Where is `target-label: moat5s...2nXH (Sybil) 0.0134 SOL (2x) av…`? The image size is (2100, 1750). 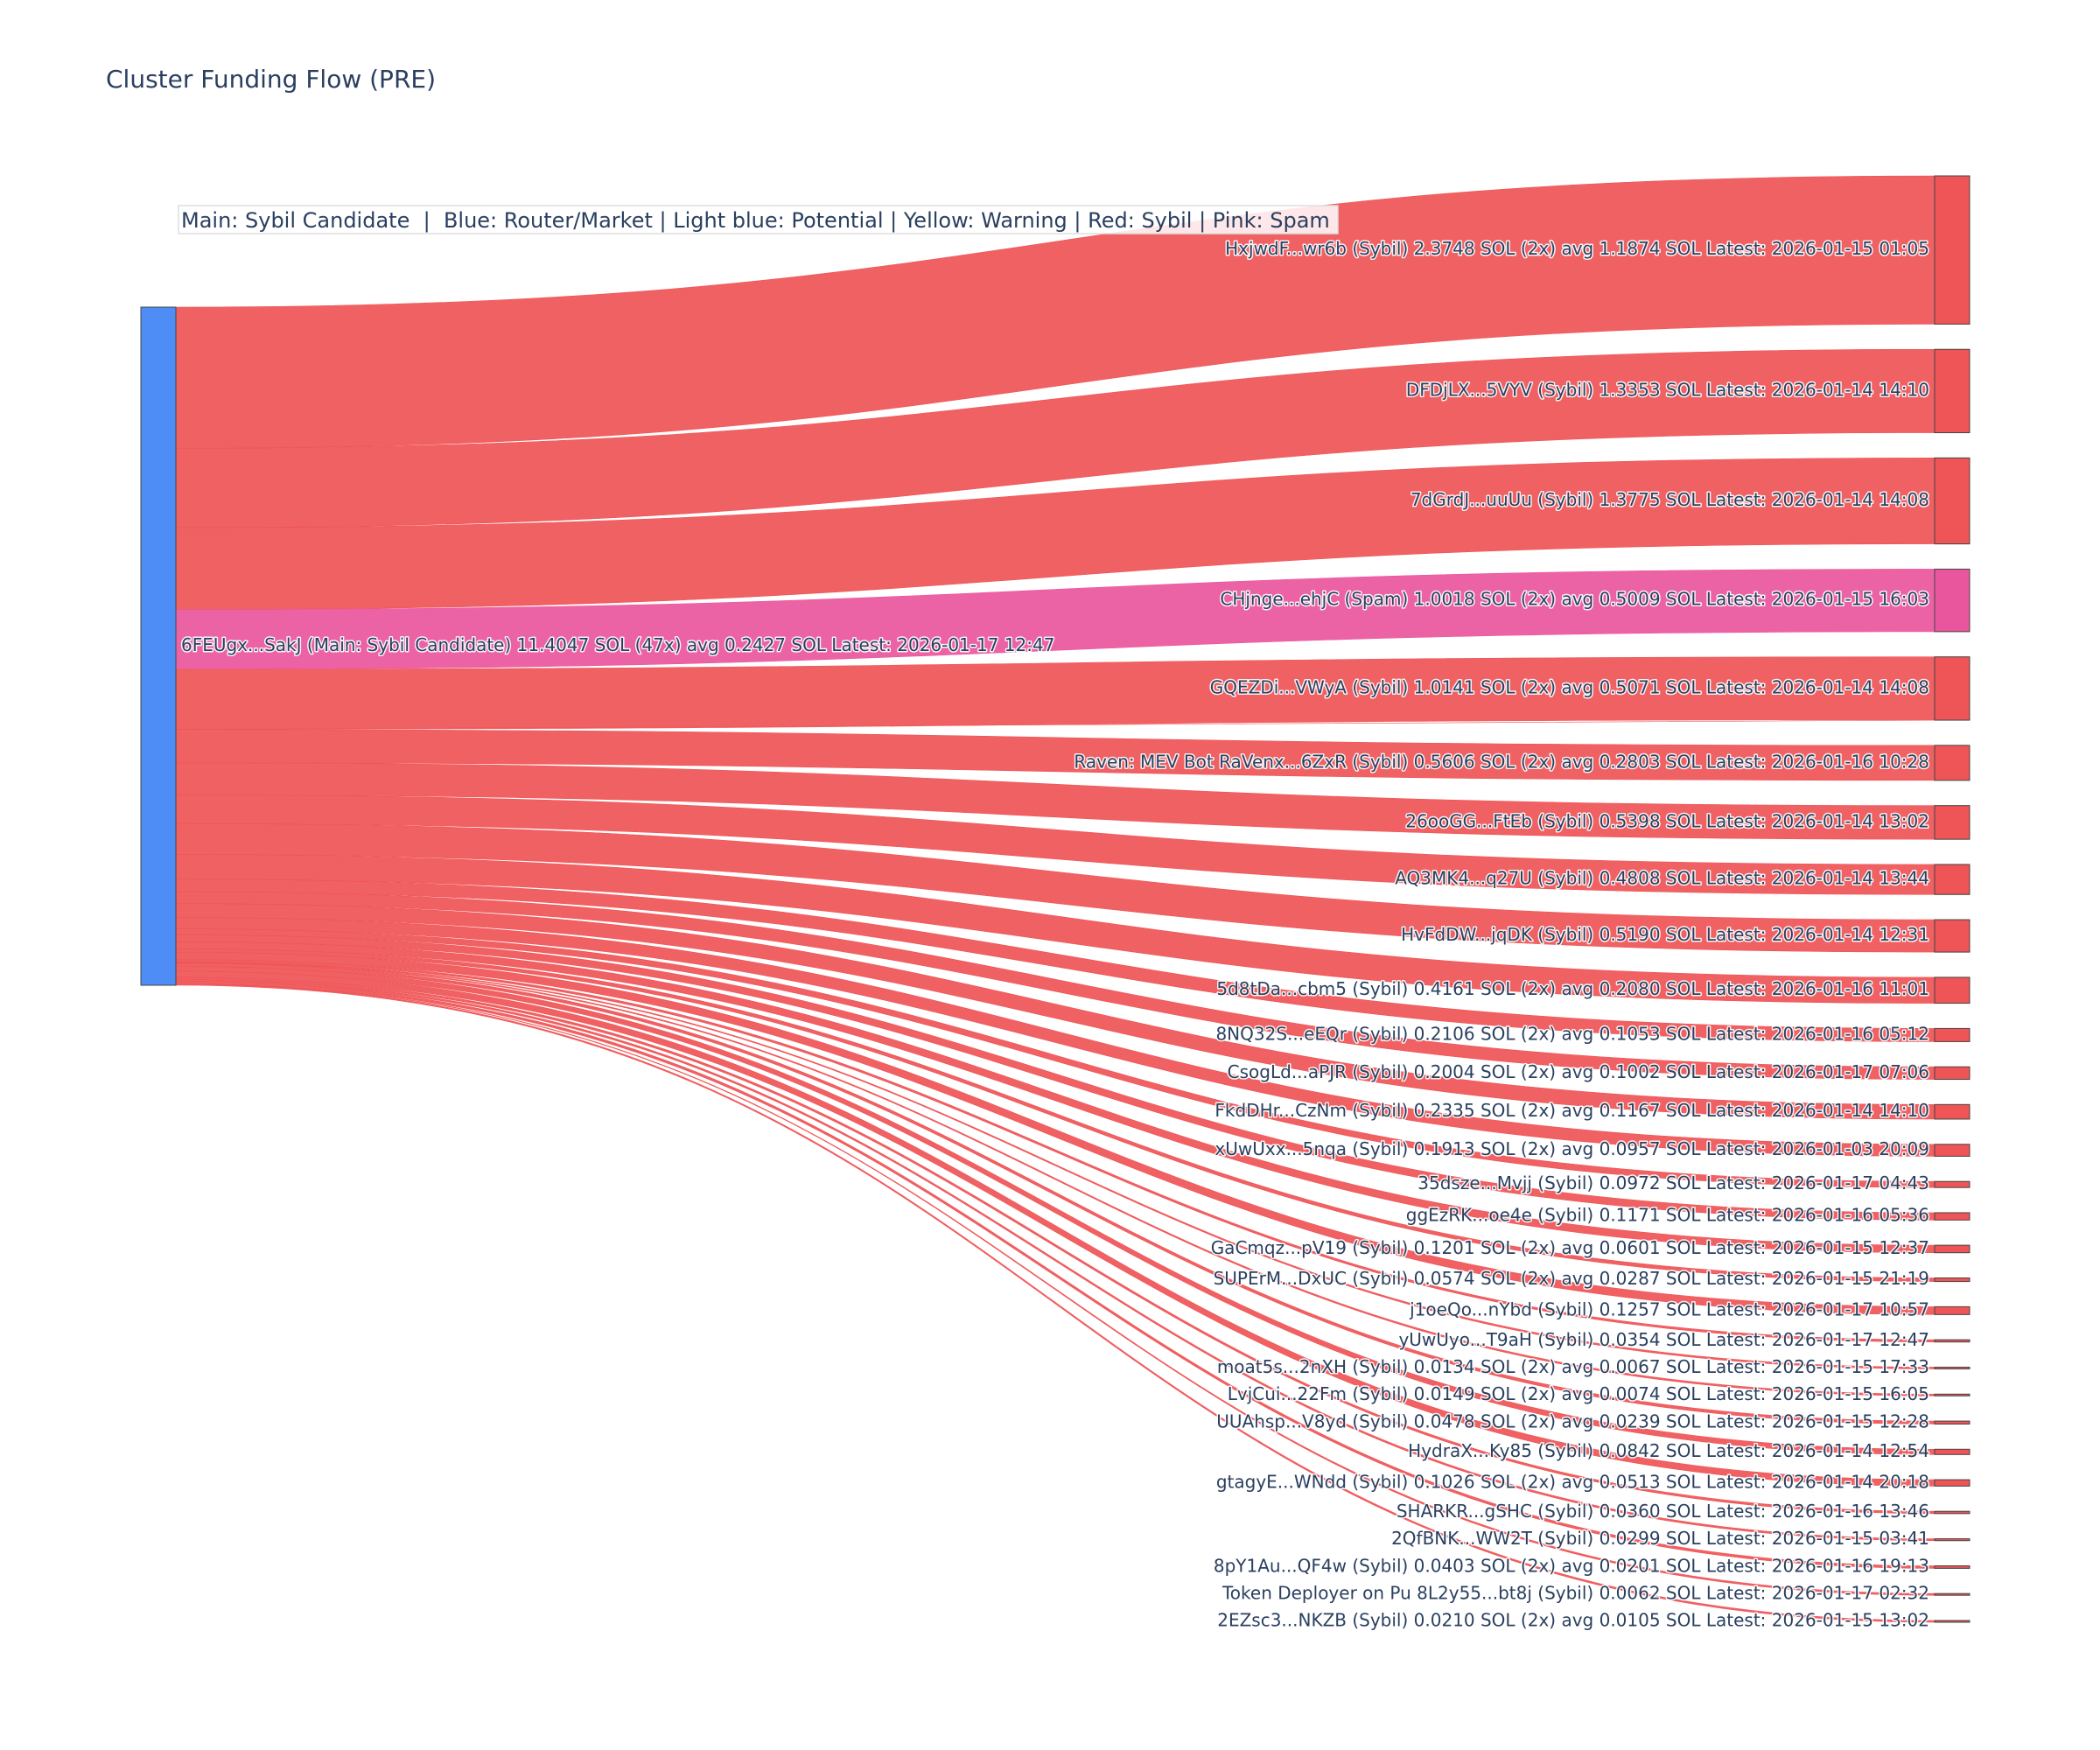 target-label: moat5s...2nXH (Sybil) 0.0134 SOL (2x) av… is located at coordinates (1572, 1366).